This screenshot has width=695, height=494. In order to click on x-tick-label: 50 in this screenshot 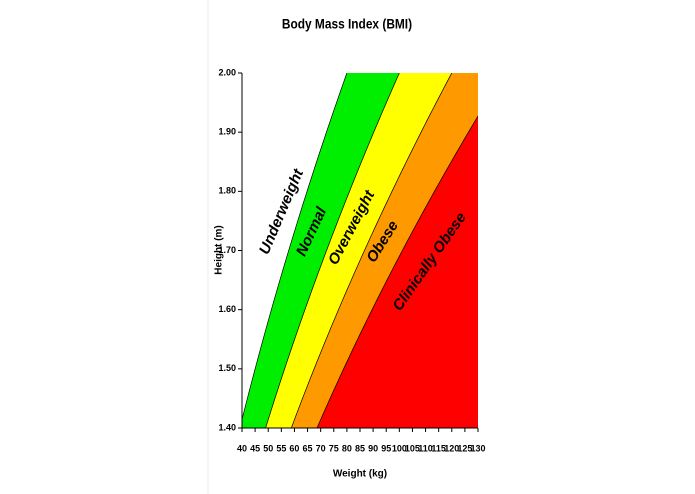, I will do `click(268, 448)`.